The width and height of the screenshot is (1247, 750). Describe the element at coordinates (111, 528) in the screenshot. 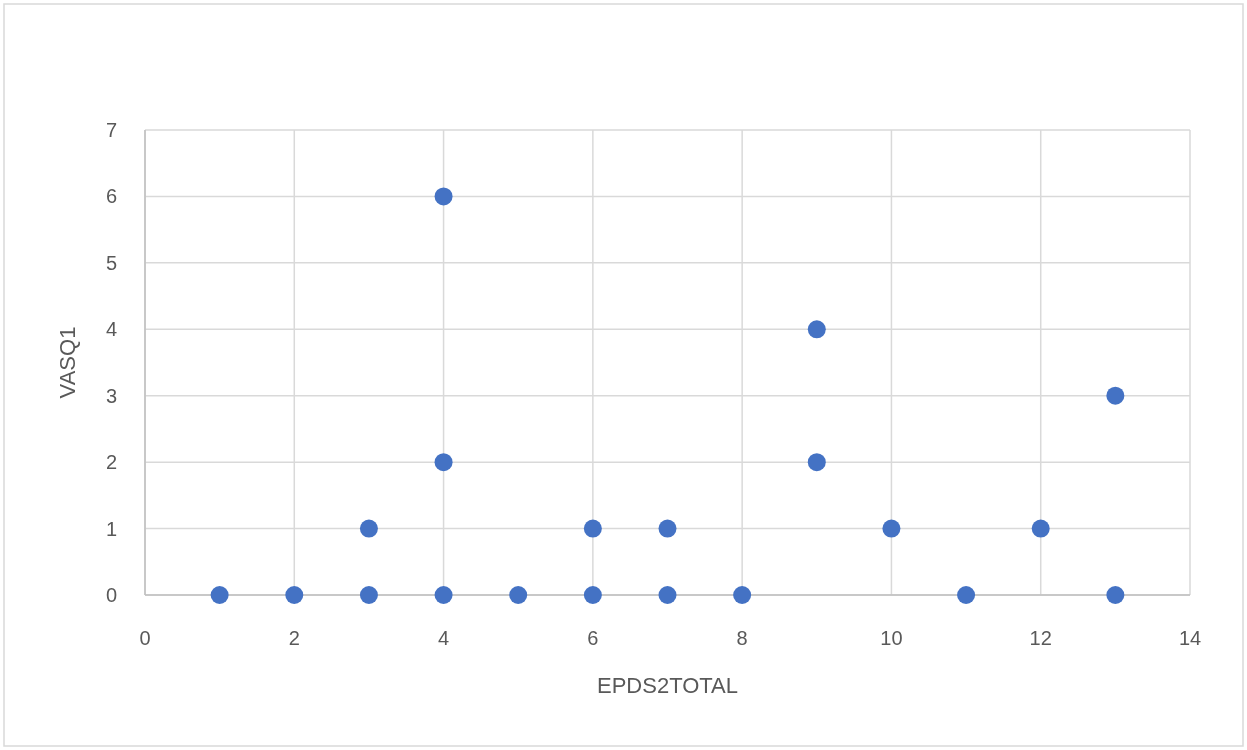

I see `y-tick-label: 1` at that location.